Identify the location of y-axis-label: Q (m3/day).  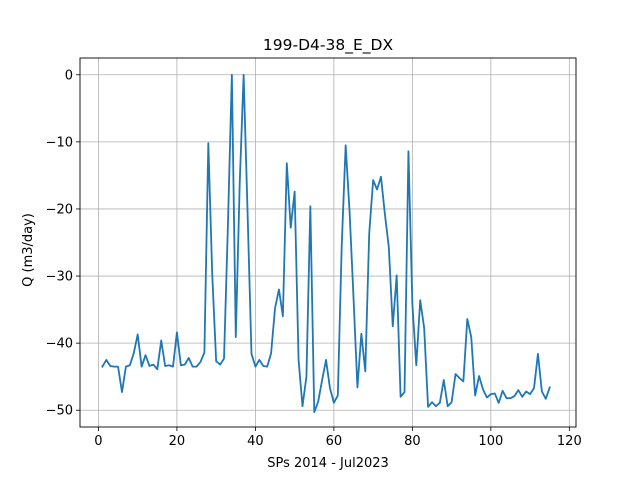
(28, 250).